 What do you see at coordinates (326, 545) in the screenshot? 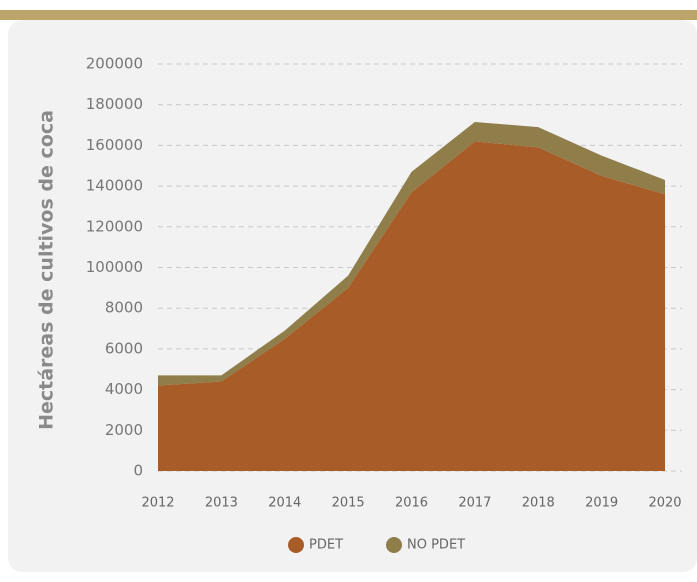
I see `legend-label: PDET` at bounding box center [326, 545].